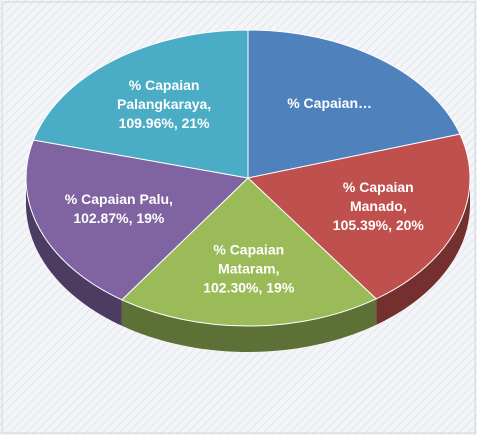 This screenshot has height=435, width=477. What do you see at coordinates (119, 199) in the screenshot?
I see `data-label: % Capaian Palu,` at bounding box center [119, 199].